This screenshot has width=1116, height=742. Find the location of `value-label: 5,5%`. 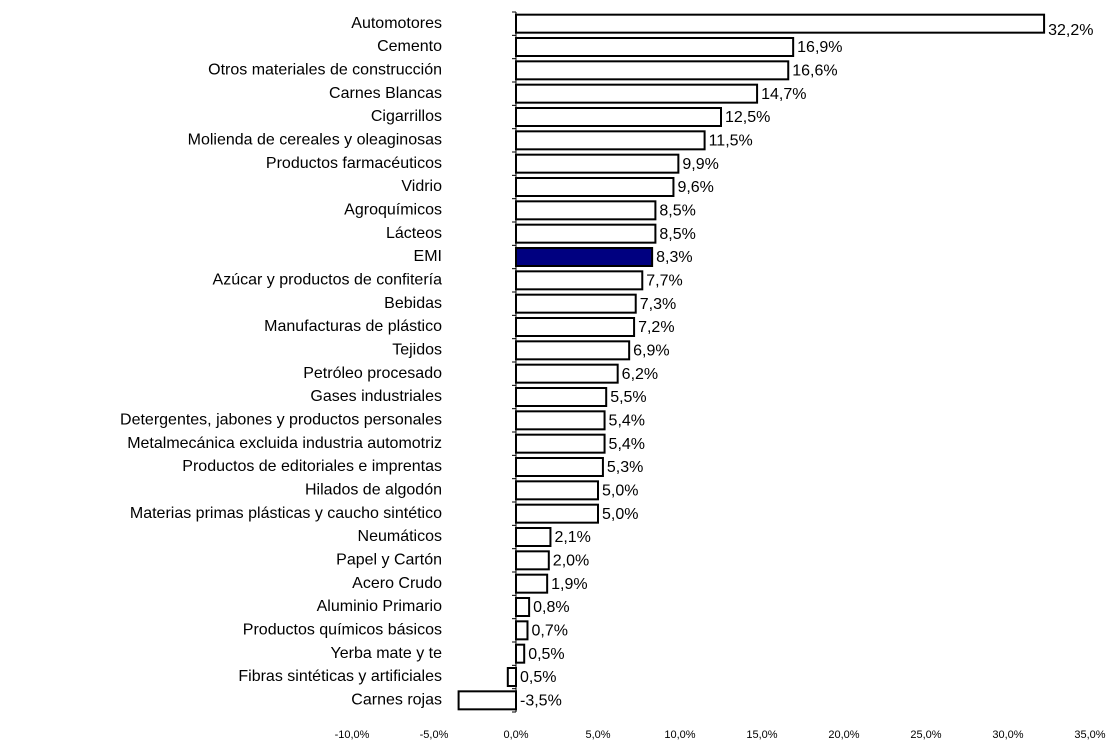

value-label: 5,5% is located at coordinates (628, 397).